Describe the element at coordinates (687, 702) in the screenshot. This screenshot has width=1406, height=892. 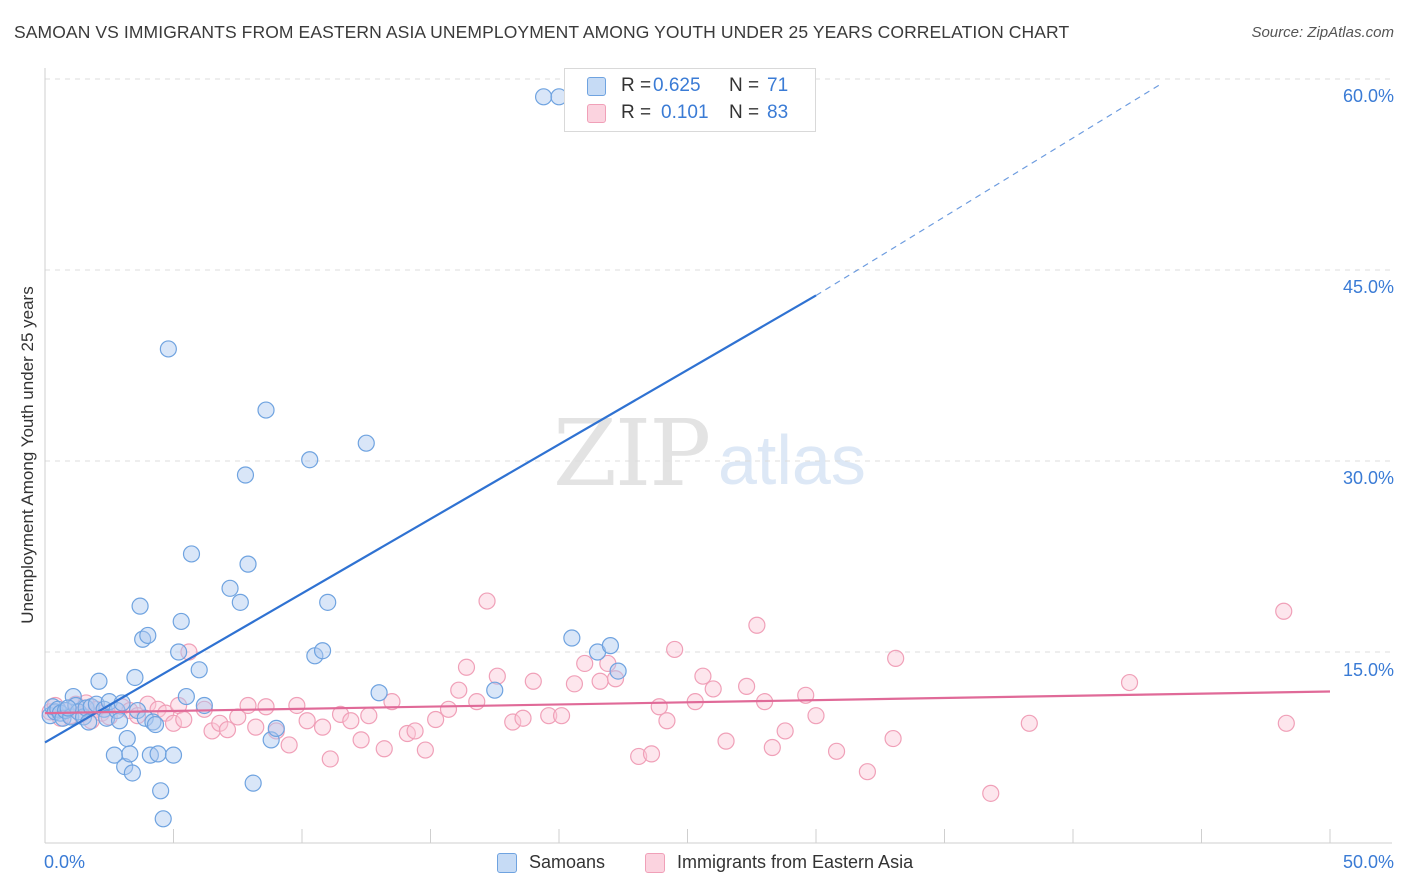
I see `immigrants-trend-line` at that location.